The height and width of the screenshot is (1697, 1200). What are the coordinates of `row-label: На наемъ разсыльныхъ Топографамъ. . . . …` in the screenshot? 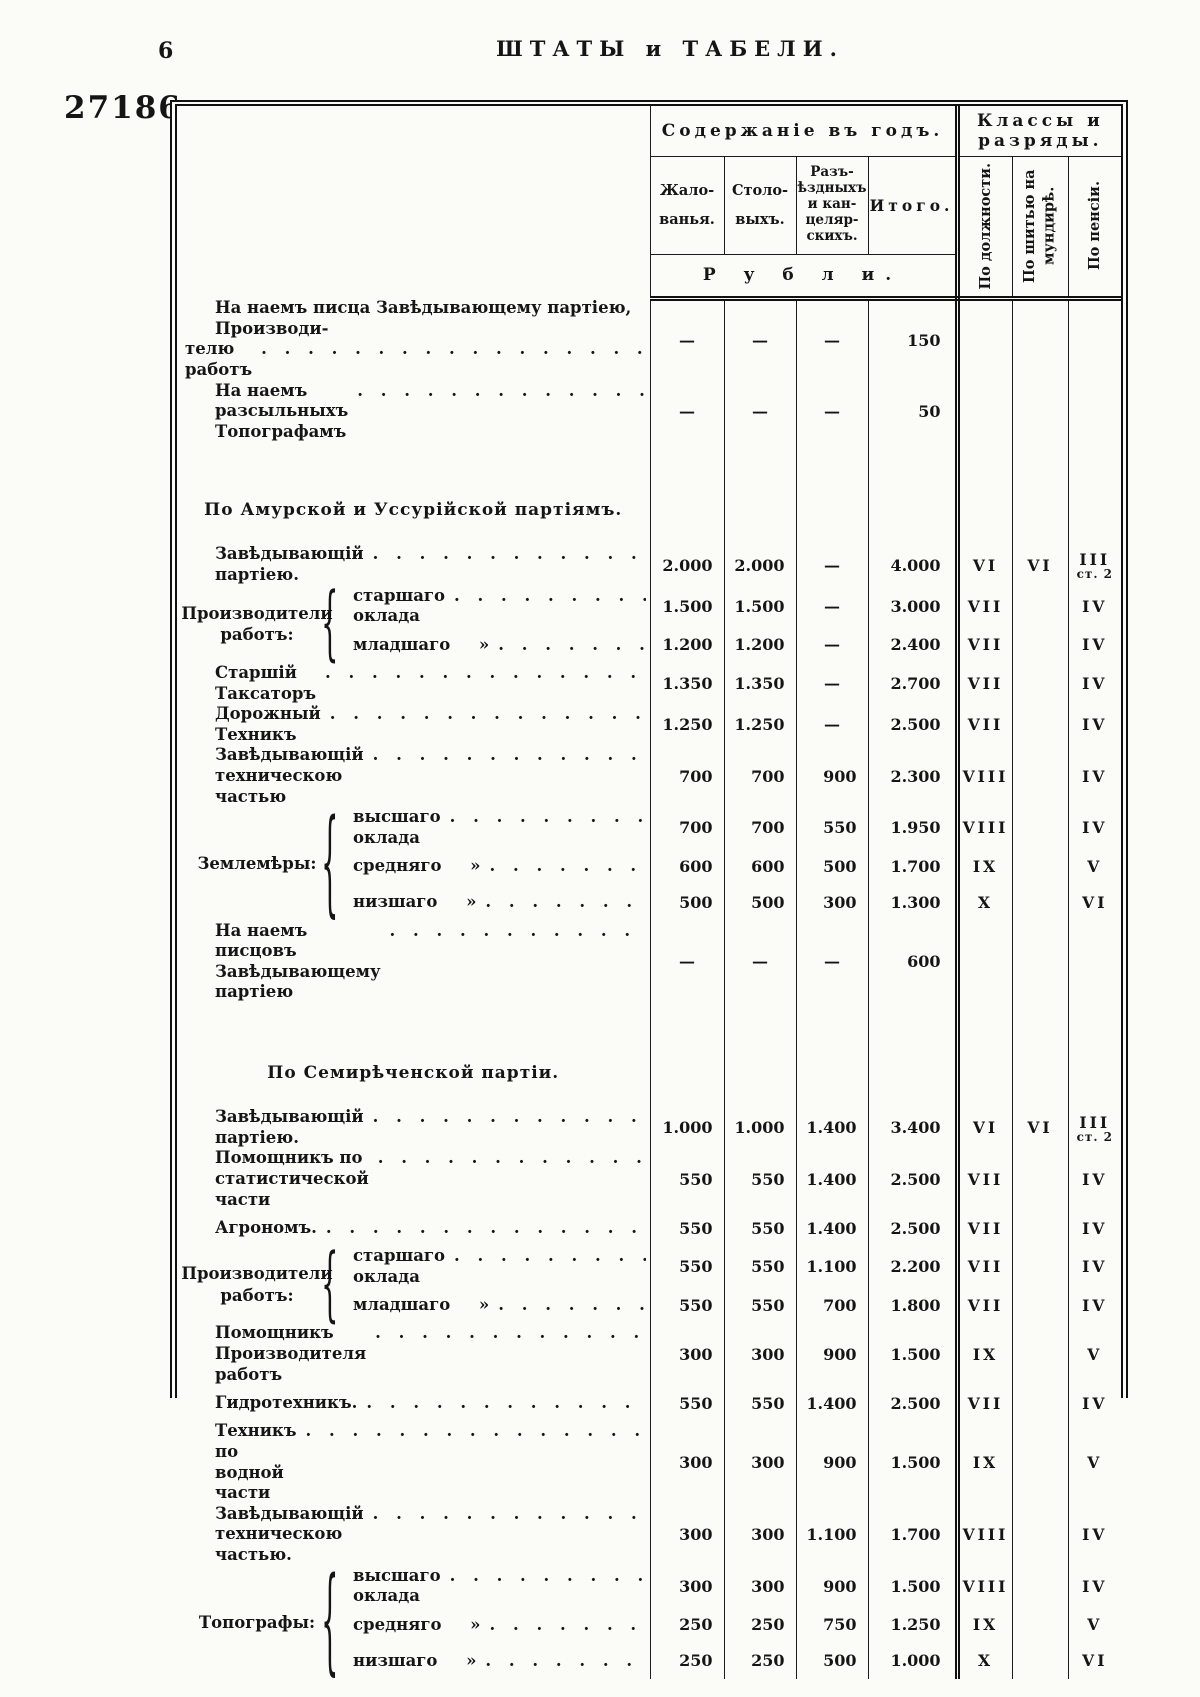 It's located at (413, 412).